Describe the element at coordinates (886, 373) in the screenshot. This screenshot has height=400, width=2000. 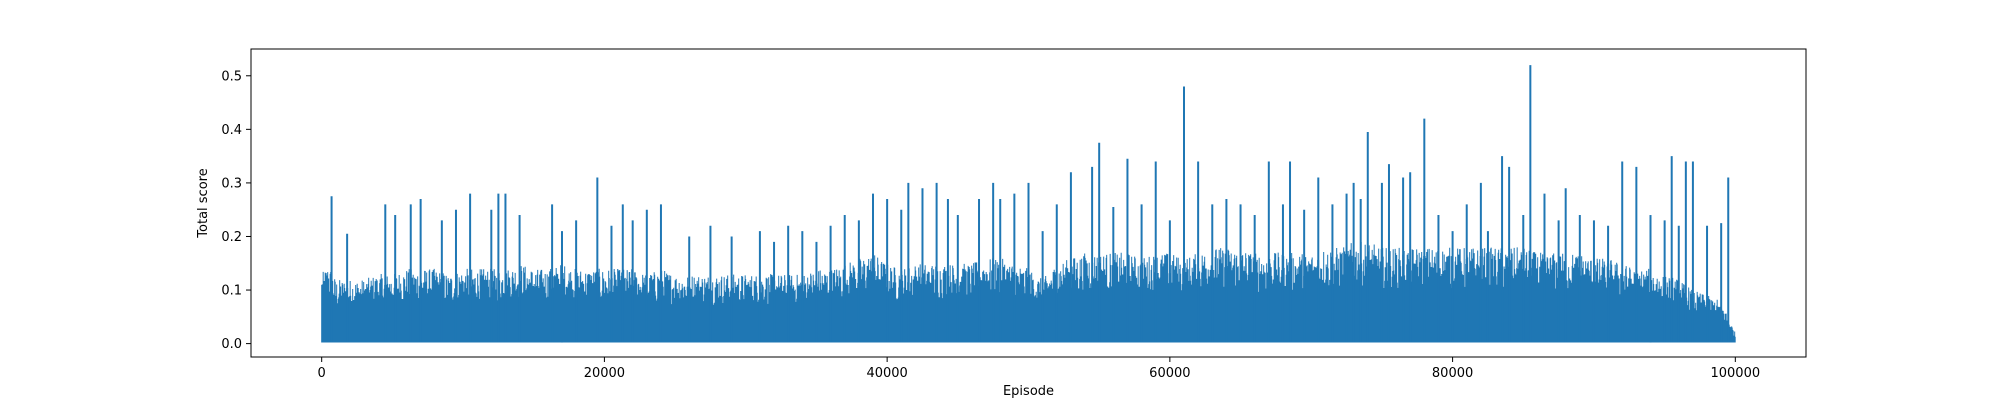
I see `x-tick-label: 40000` at that location.